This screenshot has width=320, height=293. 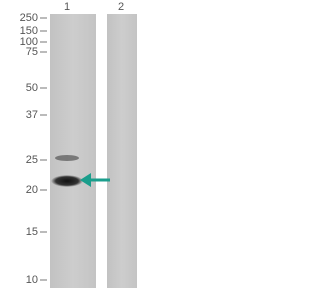 I want to click on marker-label: 20, so click(x=32, y=190).